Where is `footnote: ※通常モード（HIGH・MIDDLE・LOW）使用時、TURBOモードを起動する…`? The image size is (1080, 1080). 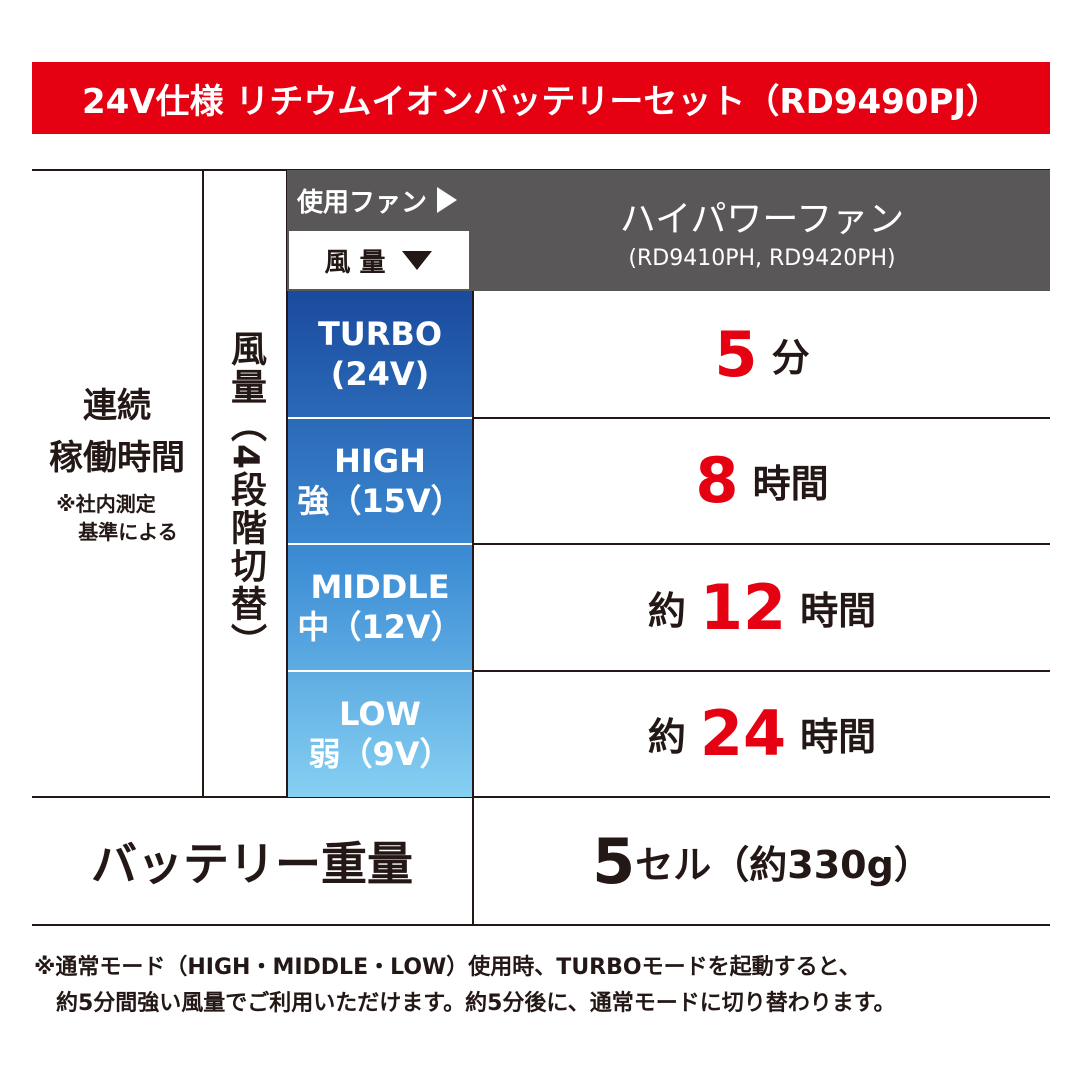
footnote: ※通常モード（HIGH・MIDDLE・LOW）使用時、TURBOモードを起動する… is located at coordinates (539, 986).